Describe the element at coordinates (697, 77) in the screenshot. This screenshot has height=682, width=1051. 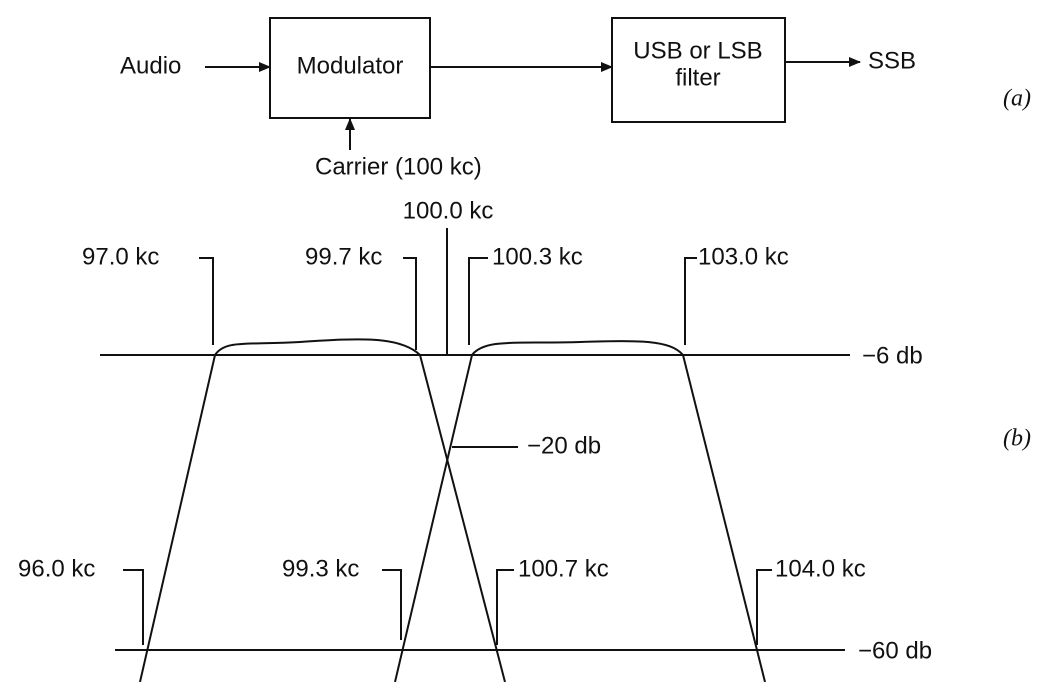
I see `filter-label: filter` at that location.